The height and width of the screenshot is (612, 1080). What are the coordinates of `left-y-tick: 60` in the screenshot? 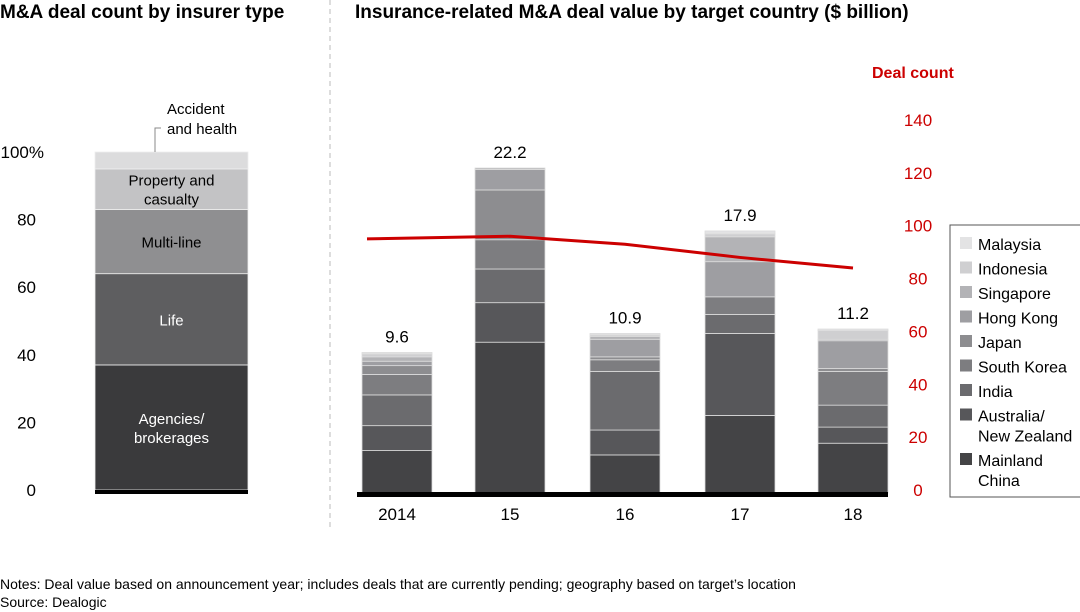 It's located at (26, 287).